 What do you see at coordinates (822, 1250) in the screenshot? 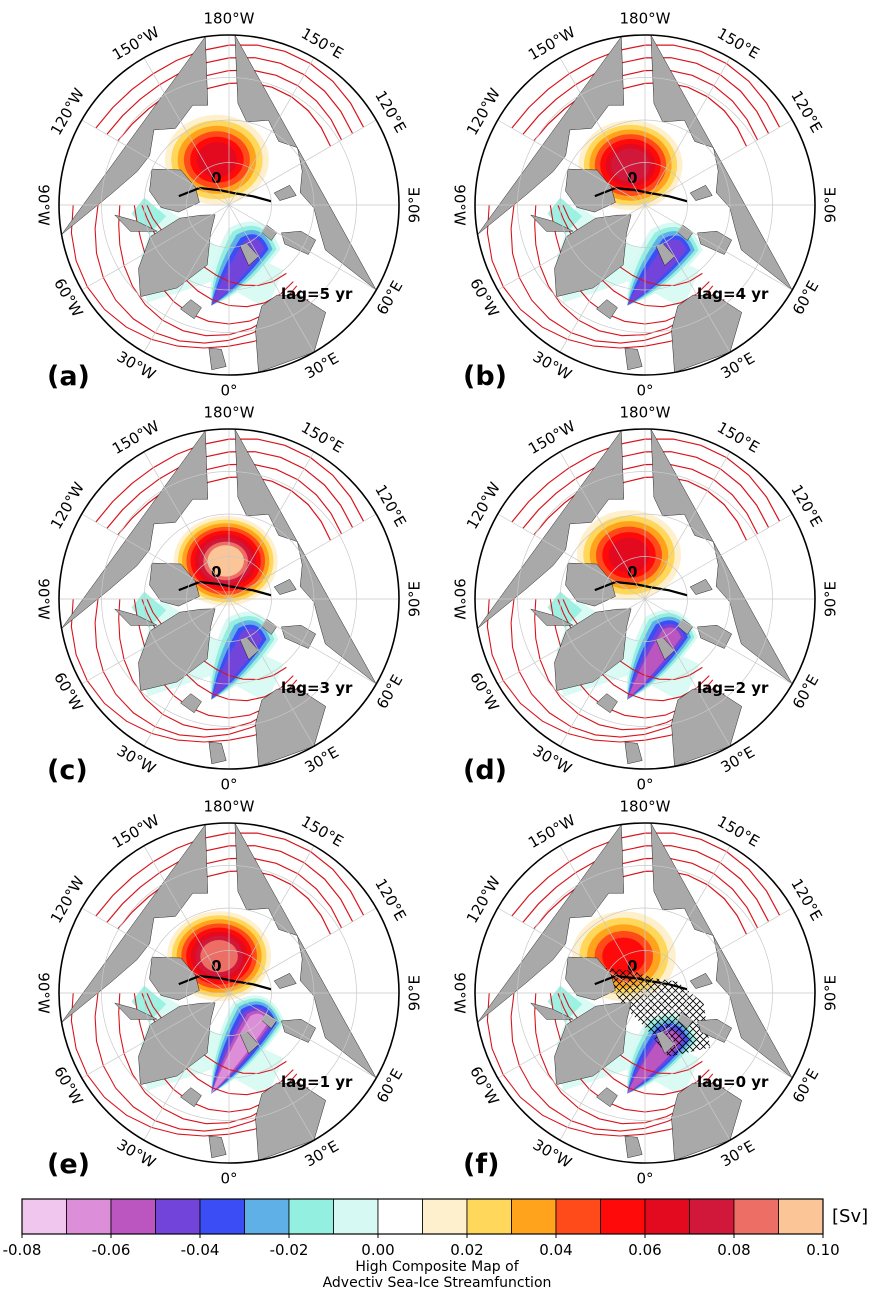
I see `colorbar-tick-label: 0.10` at bounding box center [822, 1250].